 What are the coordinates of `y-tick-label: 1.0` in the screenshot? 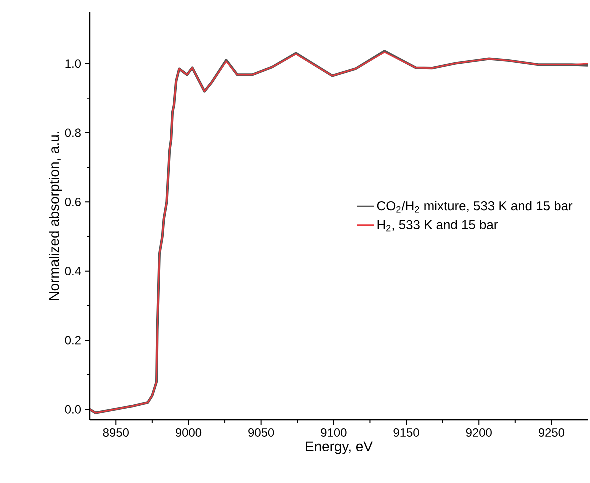 It's located at (74, 64).